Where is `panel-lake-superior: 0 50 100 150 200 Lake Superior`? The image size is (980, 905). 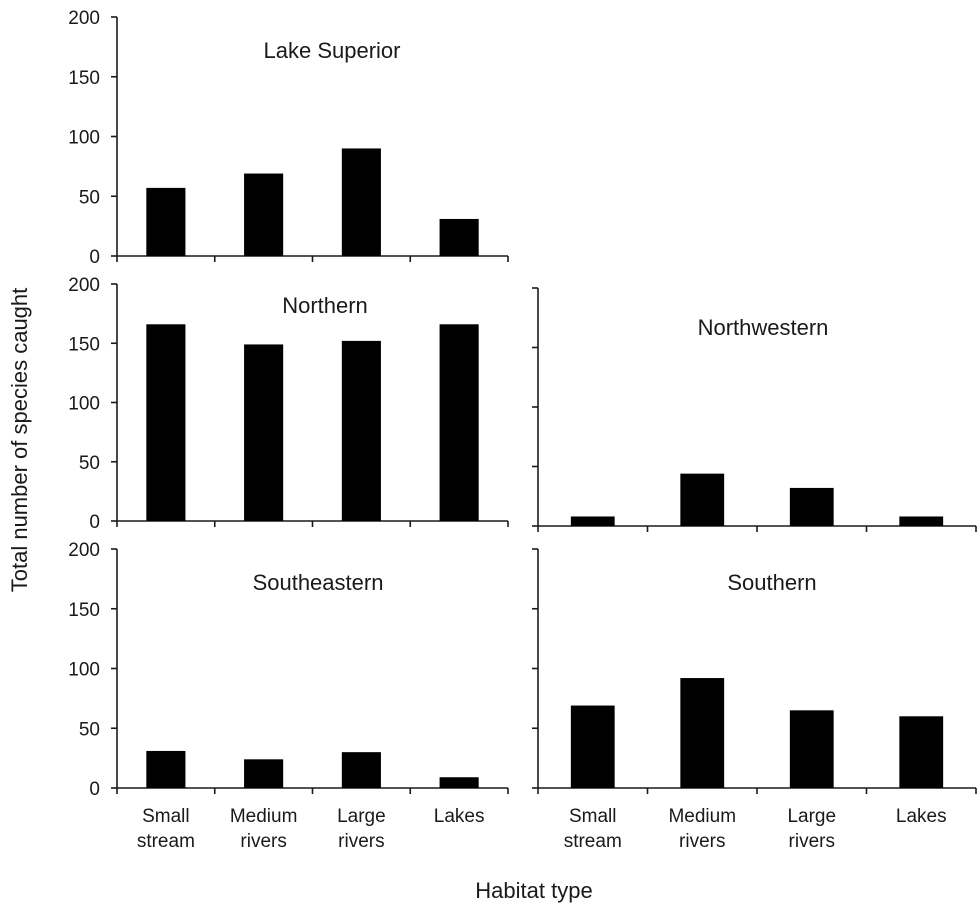 panel-lake-superior: 0 50 100 150 200 Lake Superior is located at coordinates (288, 138).